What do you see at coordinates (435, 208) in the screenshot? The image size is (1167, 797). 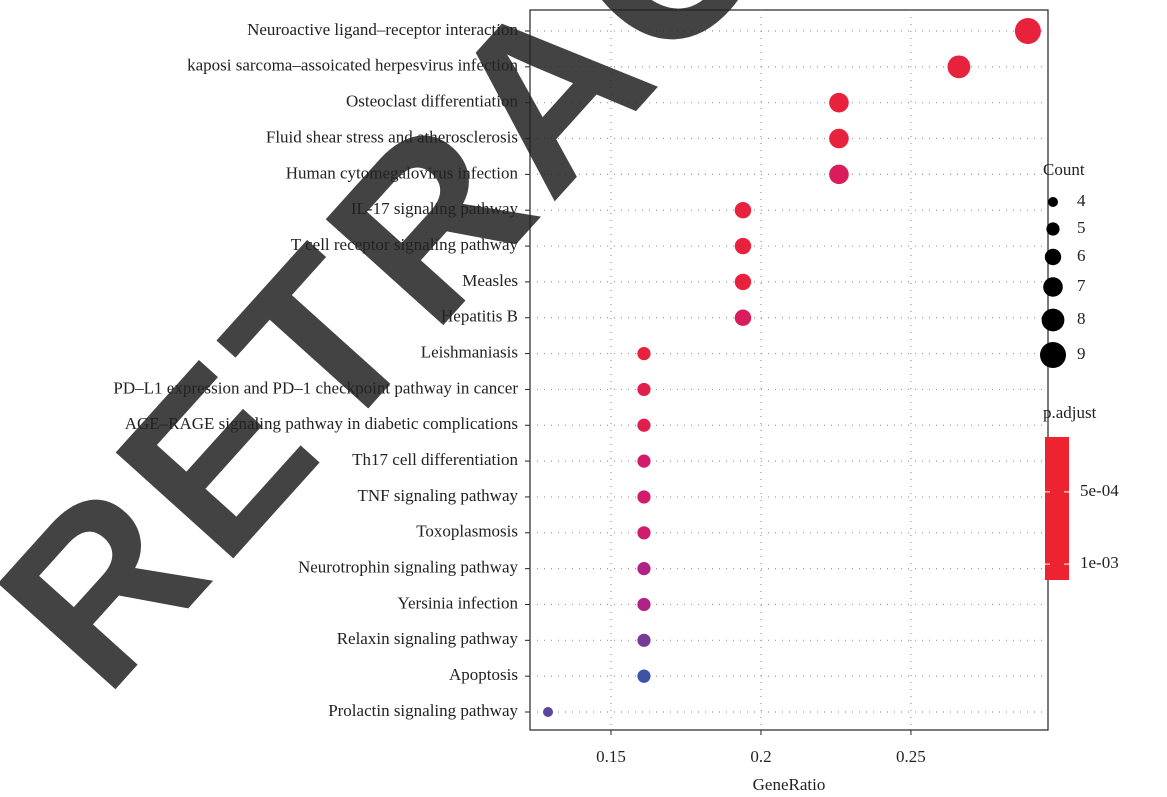 I see `y-tick-label: IL-17 signaling pathway` at bounding box center [435, 208].